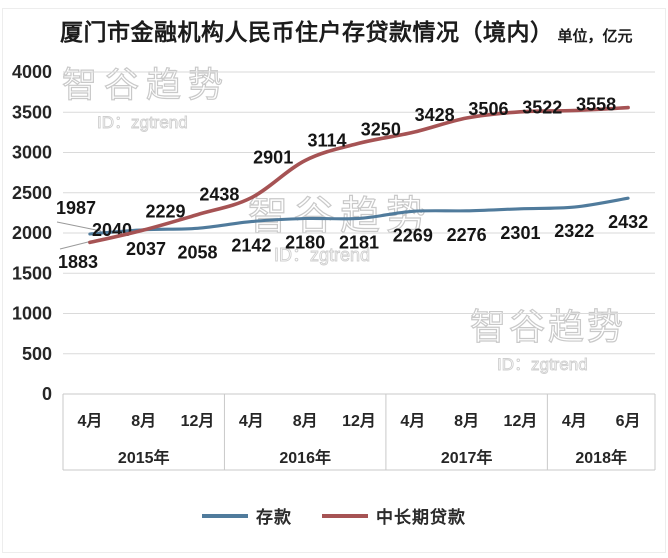 The width and height of the screenshot is (668, 558). I want to click on data-label: 3522, so click(542, 107).